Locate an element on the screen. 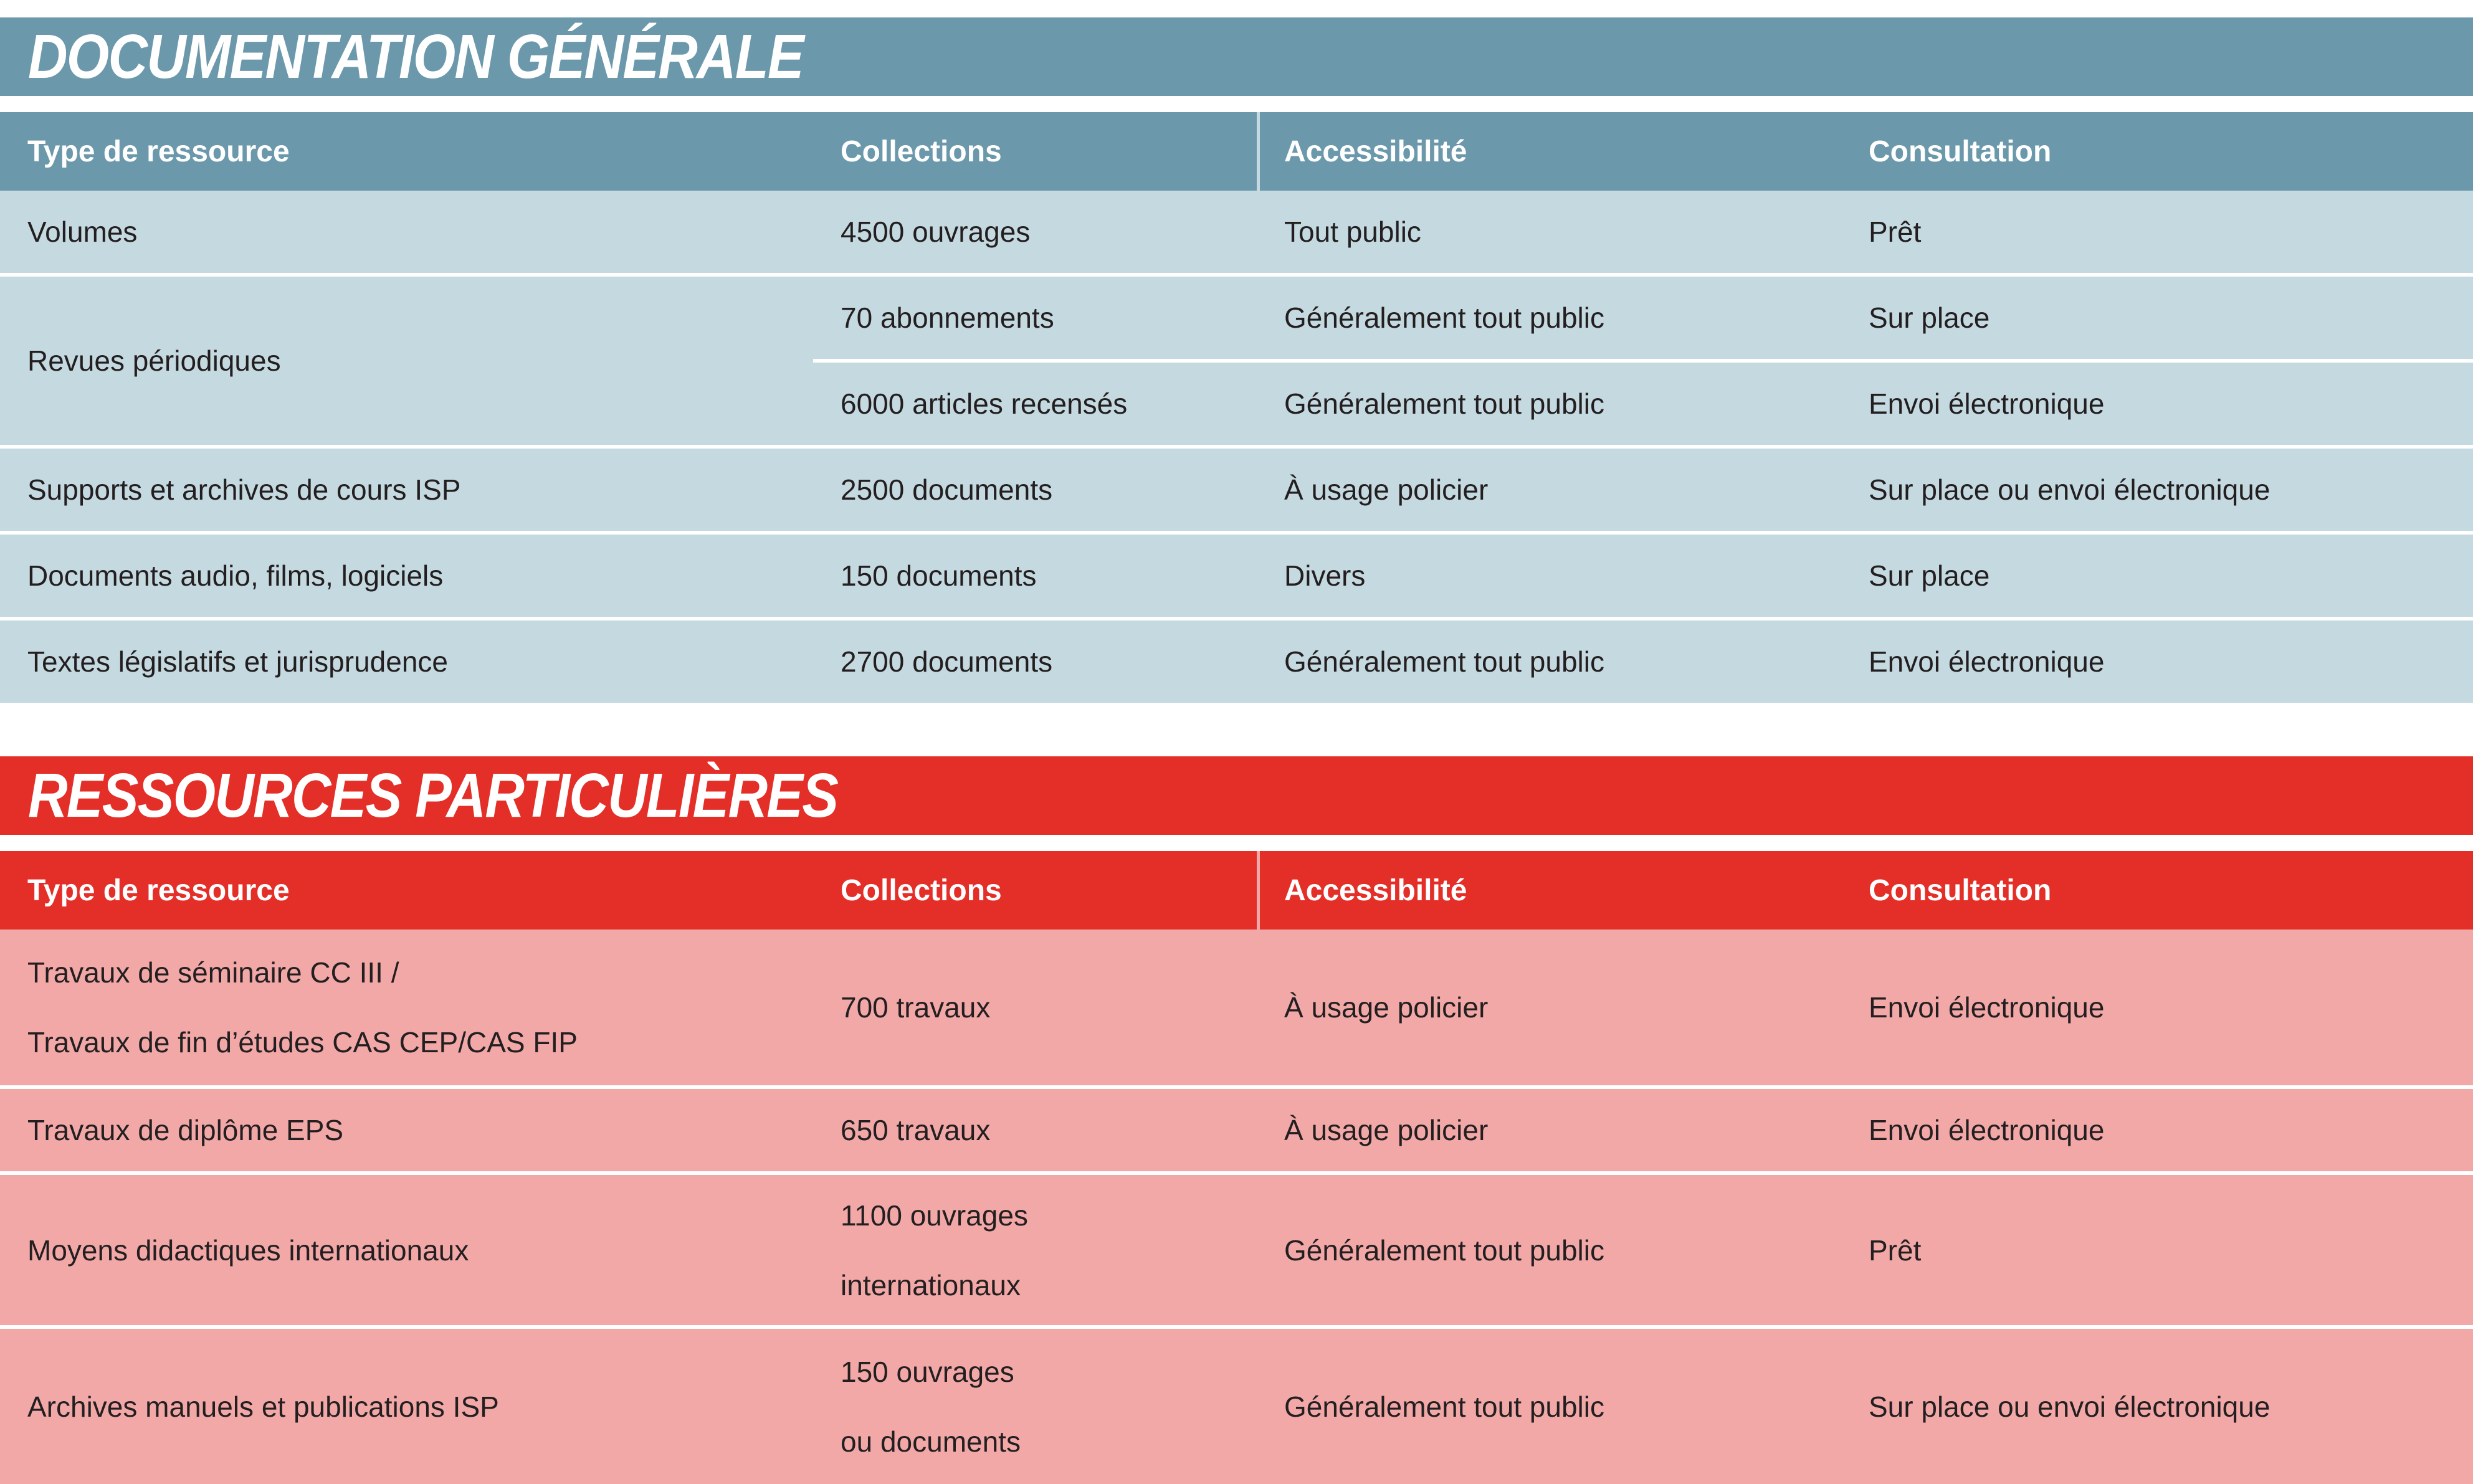 Image resolution: width=2473 pixels, height=1484 pixels. cell-collections: 70 abonnements is located at coordinates (948, 318).